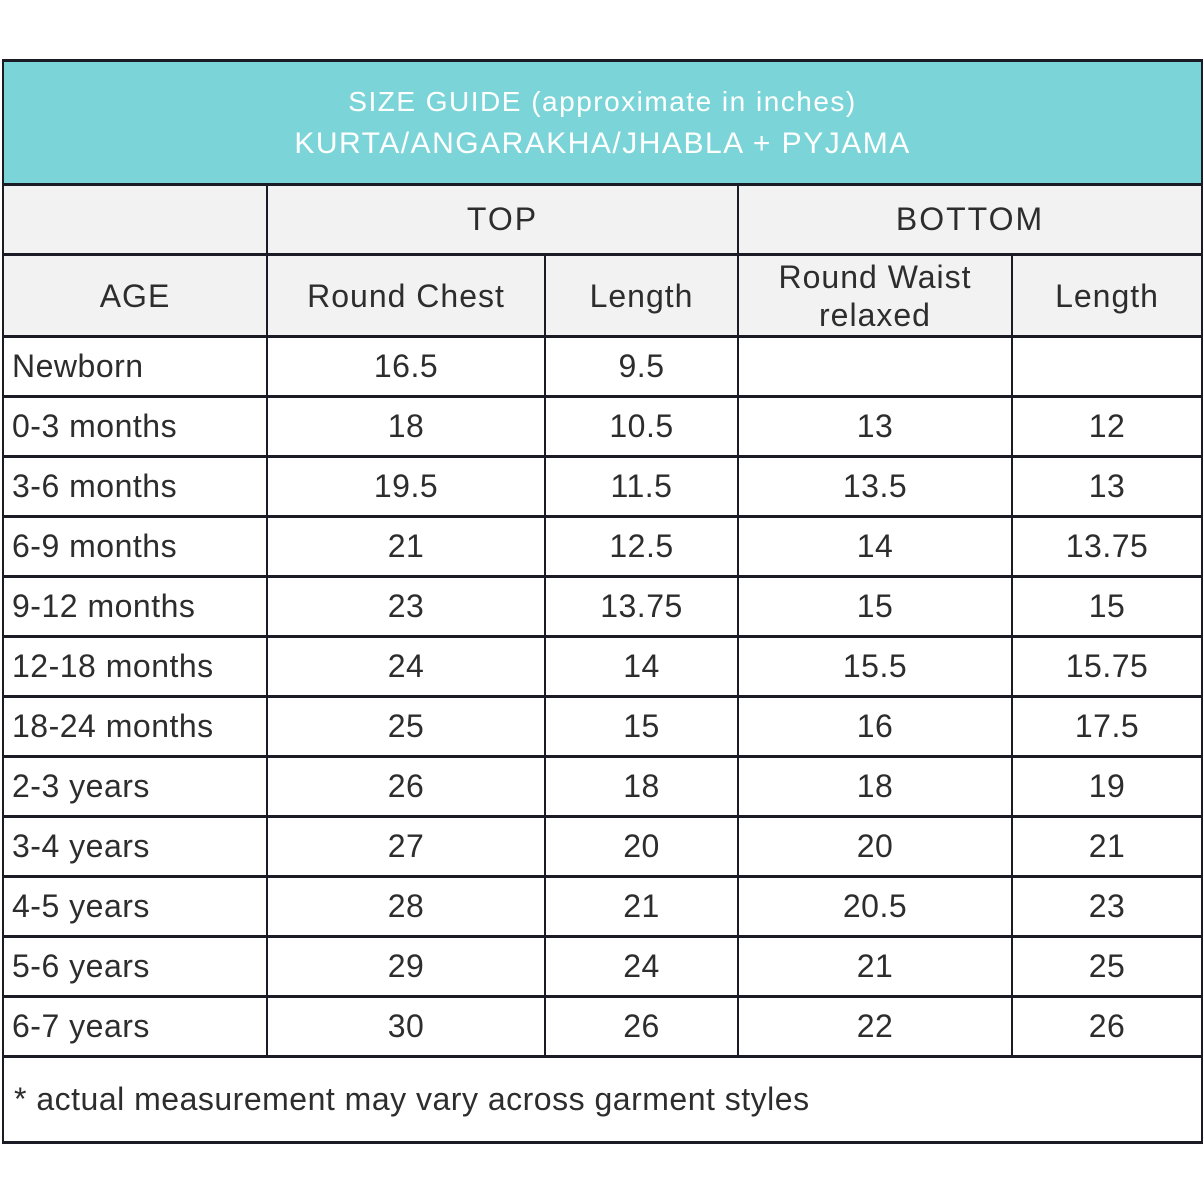 The image size is (1204, 1204). I want to click on top-round-chest-cell: 16.5, so click(406, 366).